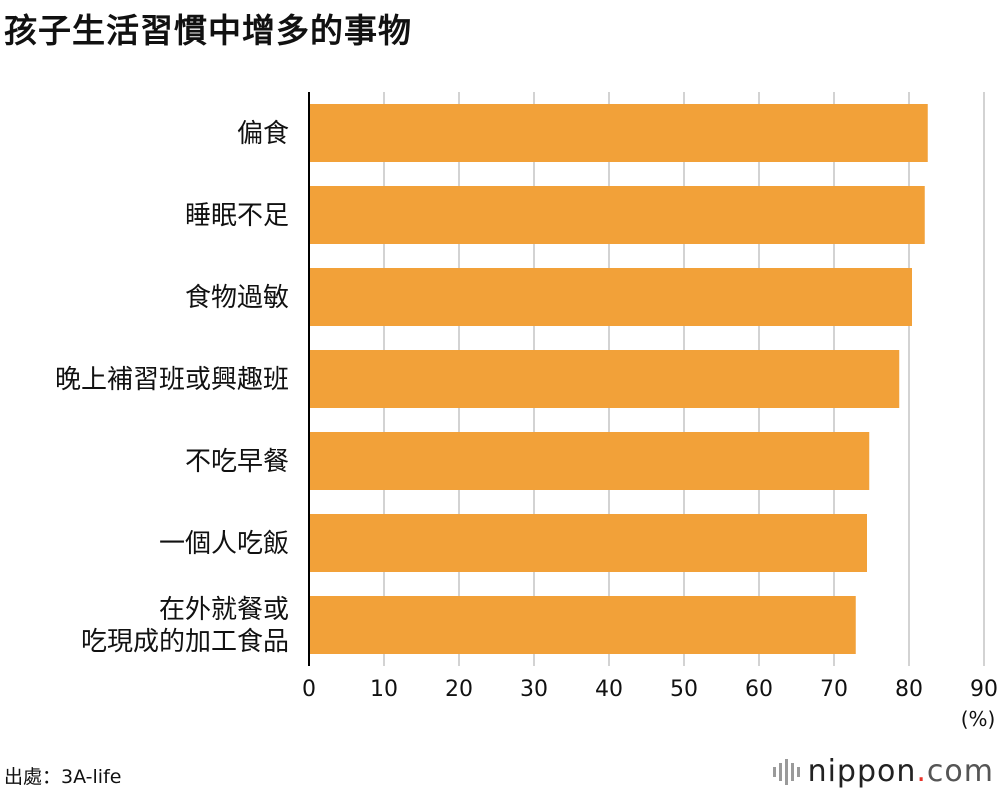 The height and width of the screenshot is (796, 1000). What do you see at coordinates (384, 689) in the screenshot?
I see `x-tick-label: 10` at bounding box center [384, 689].